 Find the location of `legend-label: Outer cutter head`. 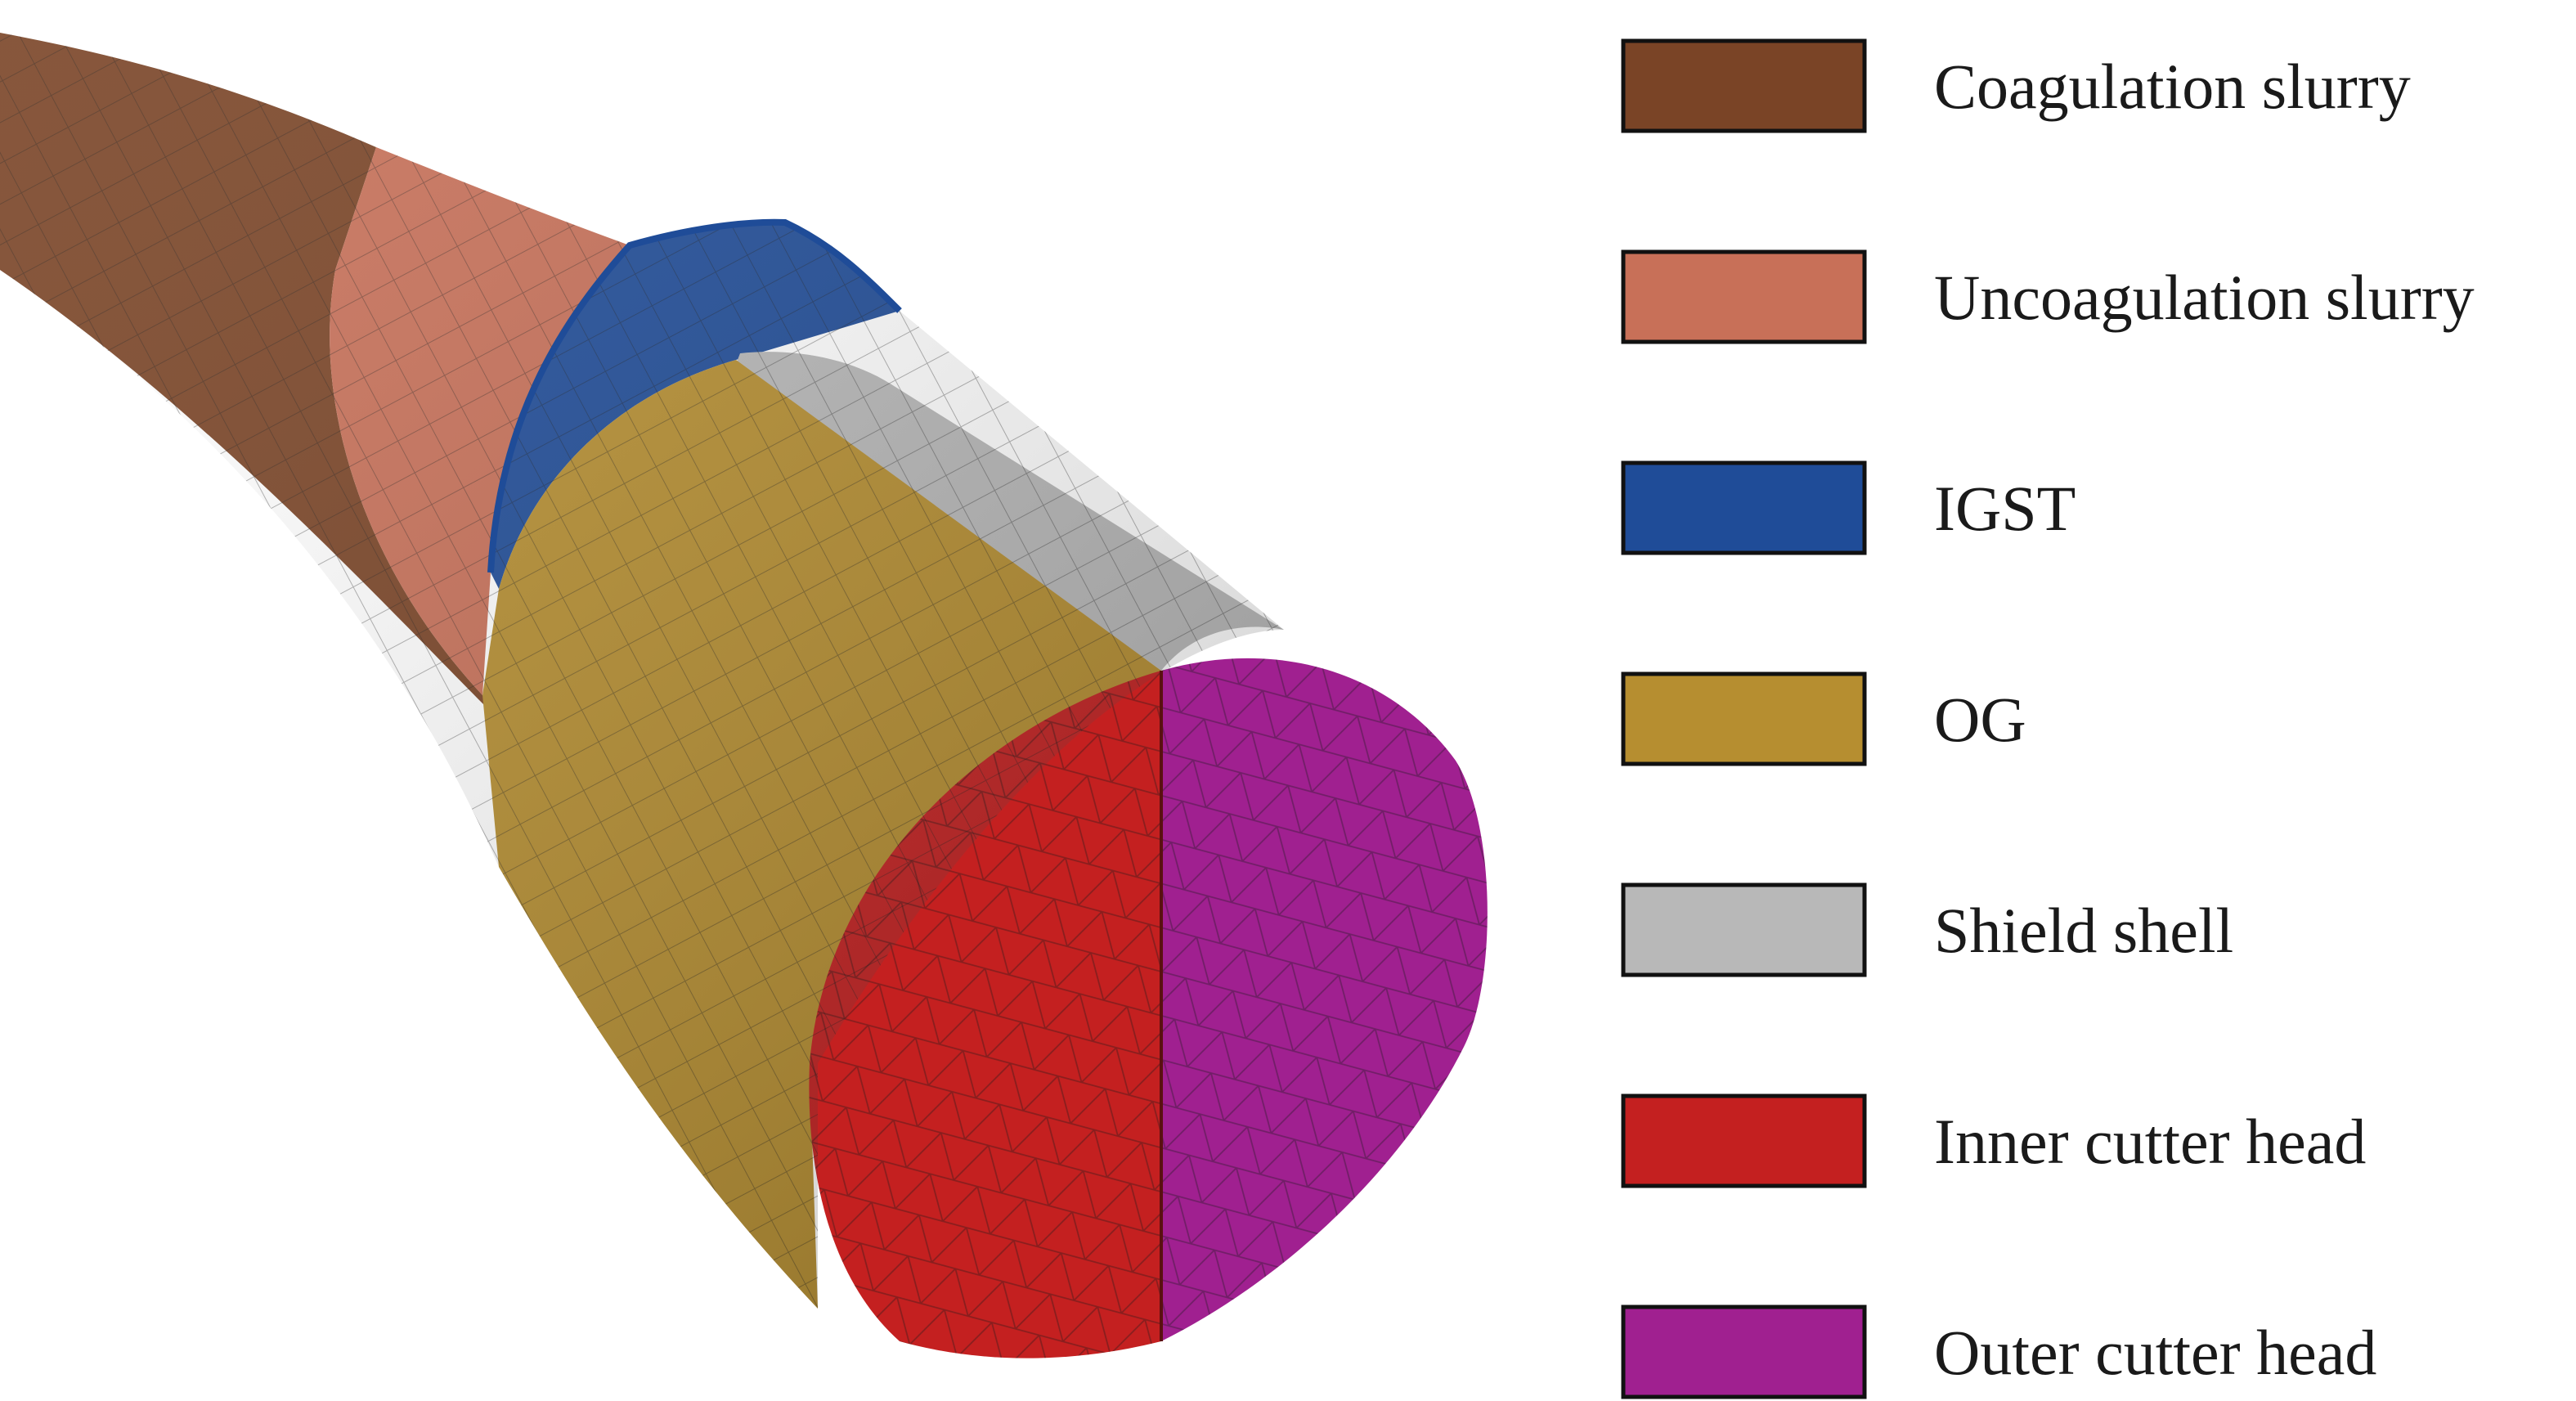

legend-label: Outer cutter head is located at coordinates (2155, 1352).